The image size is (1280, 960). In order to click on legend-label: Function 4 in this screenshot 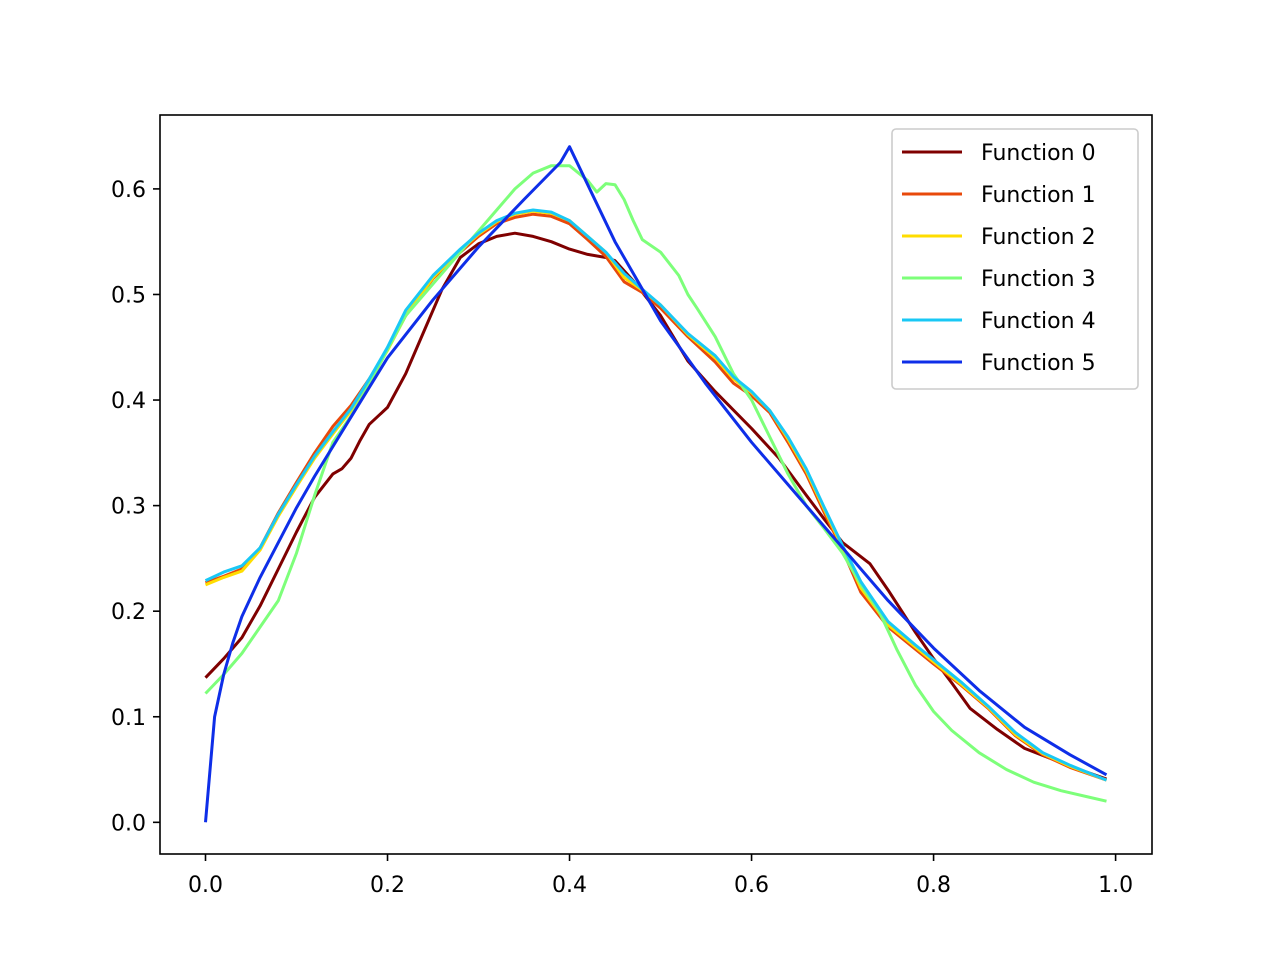, I will do `click(1038, 321)`.